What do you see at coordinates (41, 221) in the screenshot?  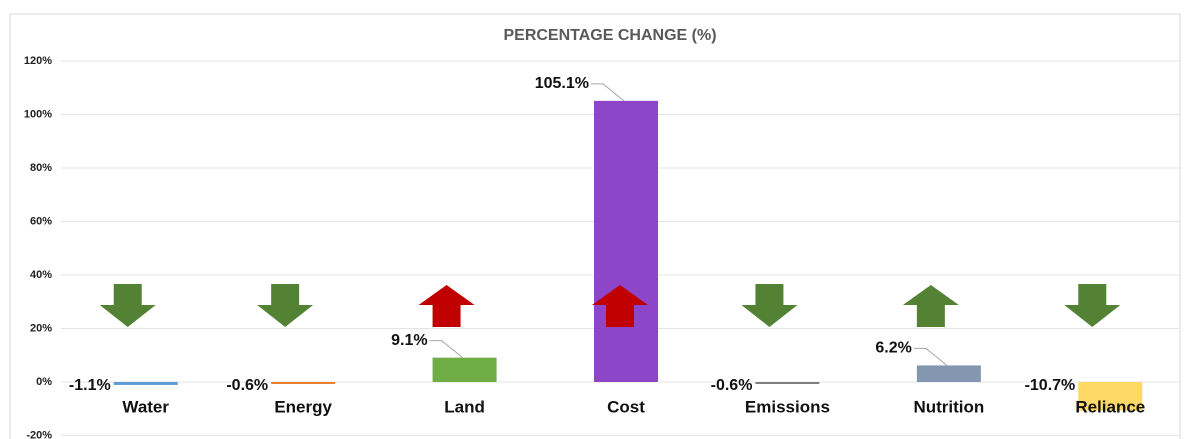 I see `y-tick-label: 60%` at bounding box center [41, 221].